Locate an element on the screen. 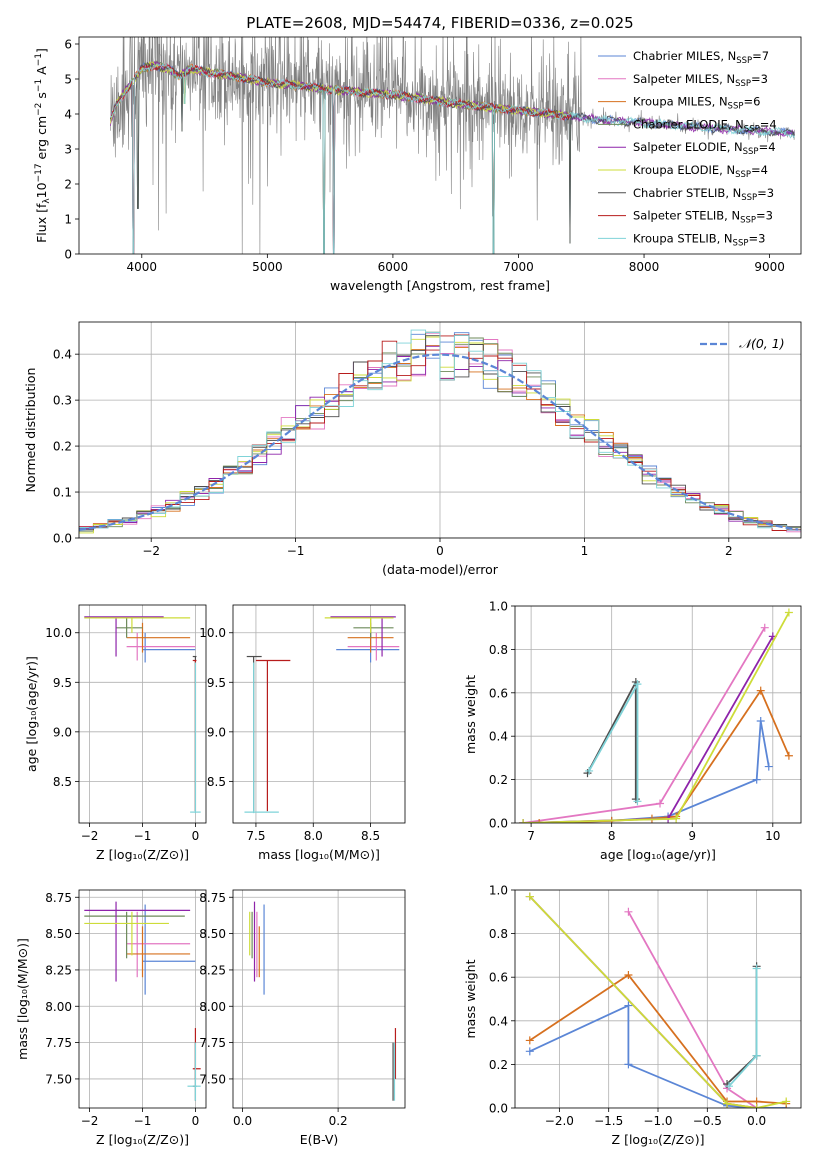 The width and height of the screenshot is (819, 1170). y-tick-label: 9.5 is located at coordinates (216, 683).